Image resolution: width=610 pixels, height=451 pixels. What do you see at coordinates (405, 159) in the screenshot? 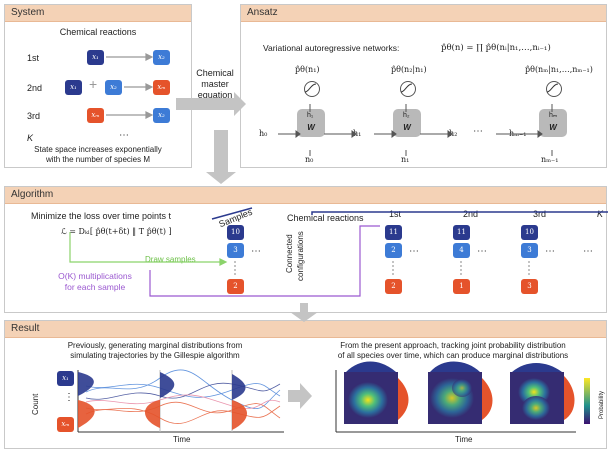
I see `input-label: n₁` at bounding box center [405, 159].